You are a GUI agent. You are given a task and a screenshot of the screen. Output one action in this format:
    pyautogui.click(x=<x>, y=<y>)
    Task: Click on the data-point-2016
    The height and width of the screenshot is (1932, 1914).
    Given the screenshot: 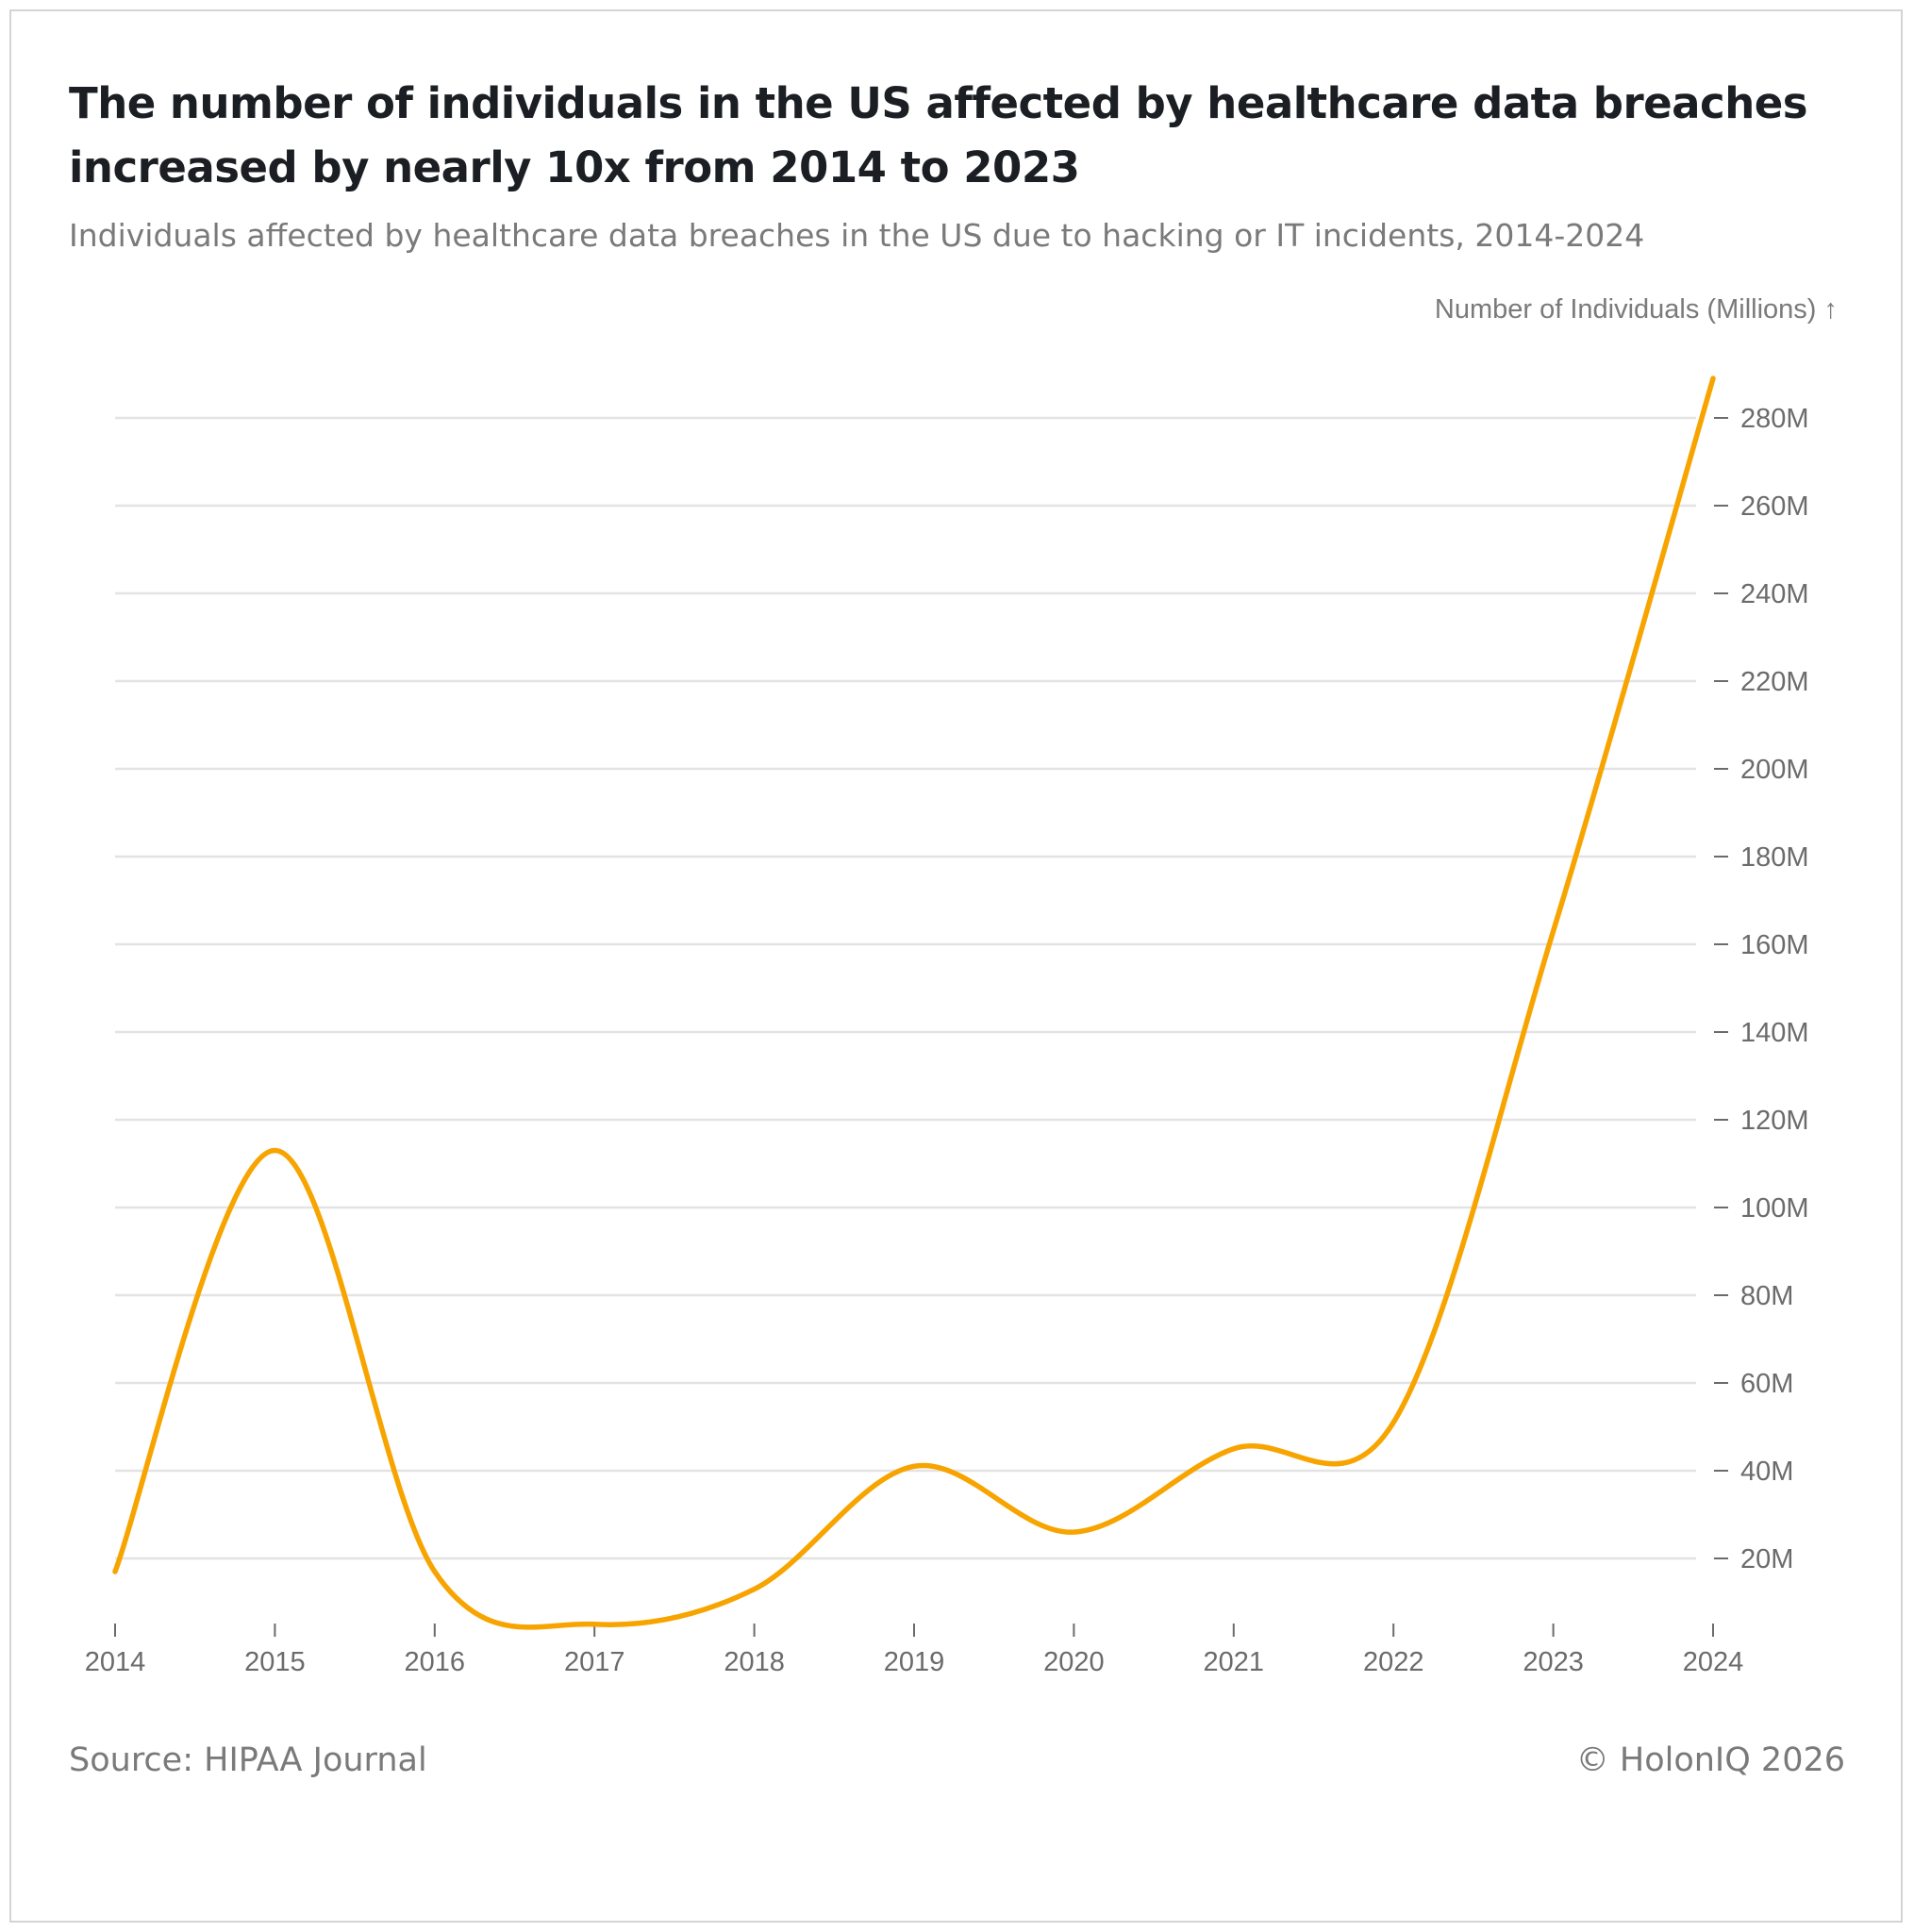 What is the action you would take?
    pyautogui.click(x=435, y=1572)
    